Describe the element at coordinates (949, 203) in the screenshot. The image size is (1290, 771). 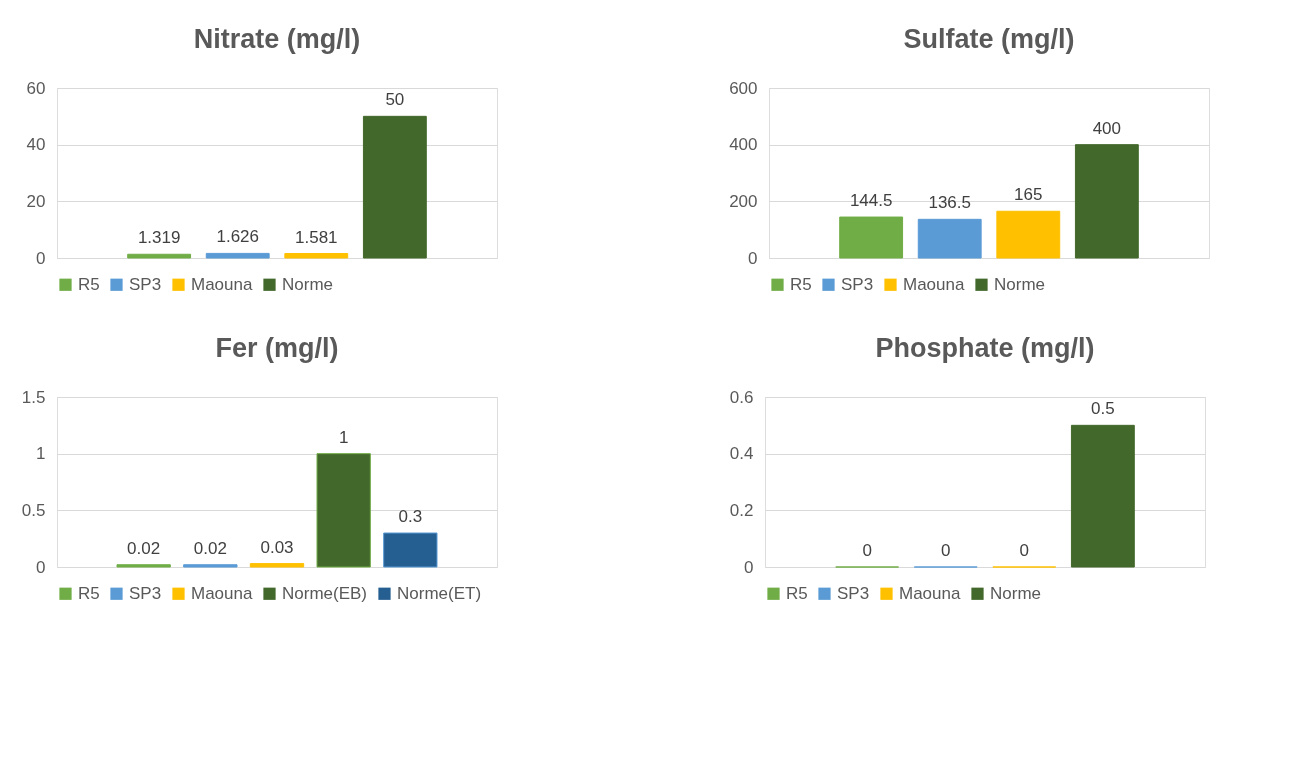
I see `data-label: 136.5` at that location.